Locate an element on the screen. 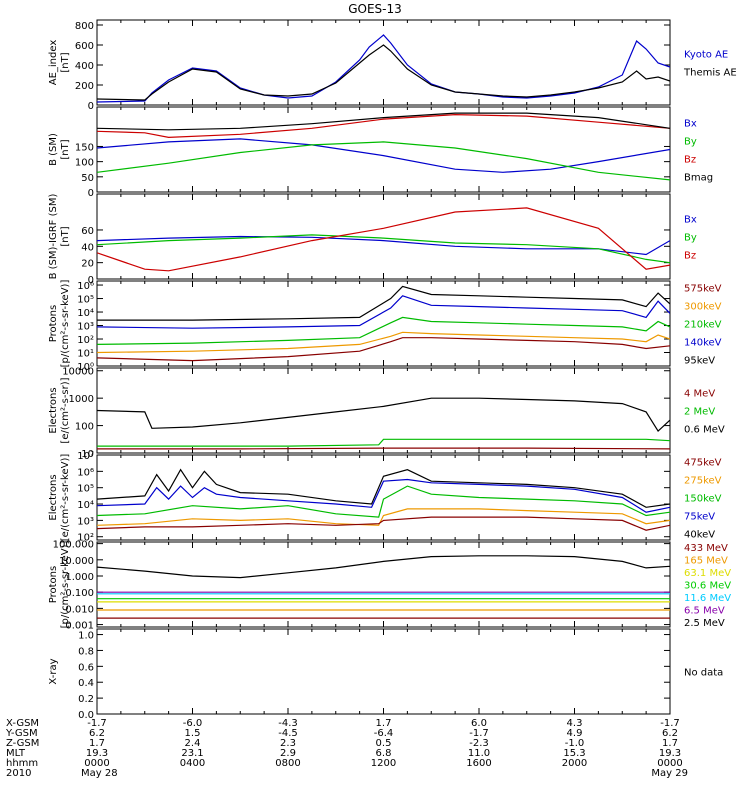  x-row-label: MLT is located at coordinates (16, 753).